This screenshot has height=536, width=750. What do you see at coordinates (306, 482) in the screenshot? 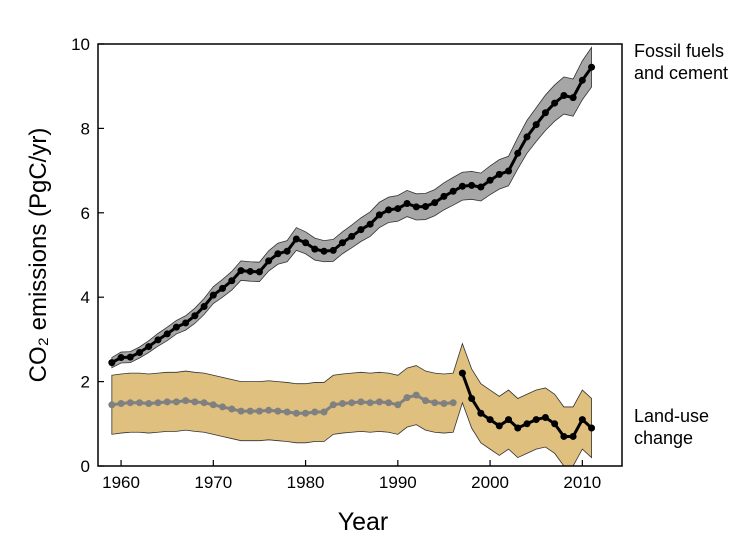
I see `x-tick-label: 1980` at bounding box center [306, 482].